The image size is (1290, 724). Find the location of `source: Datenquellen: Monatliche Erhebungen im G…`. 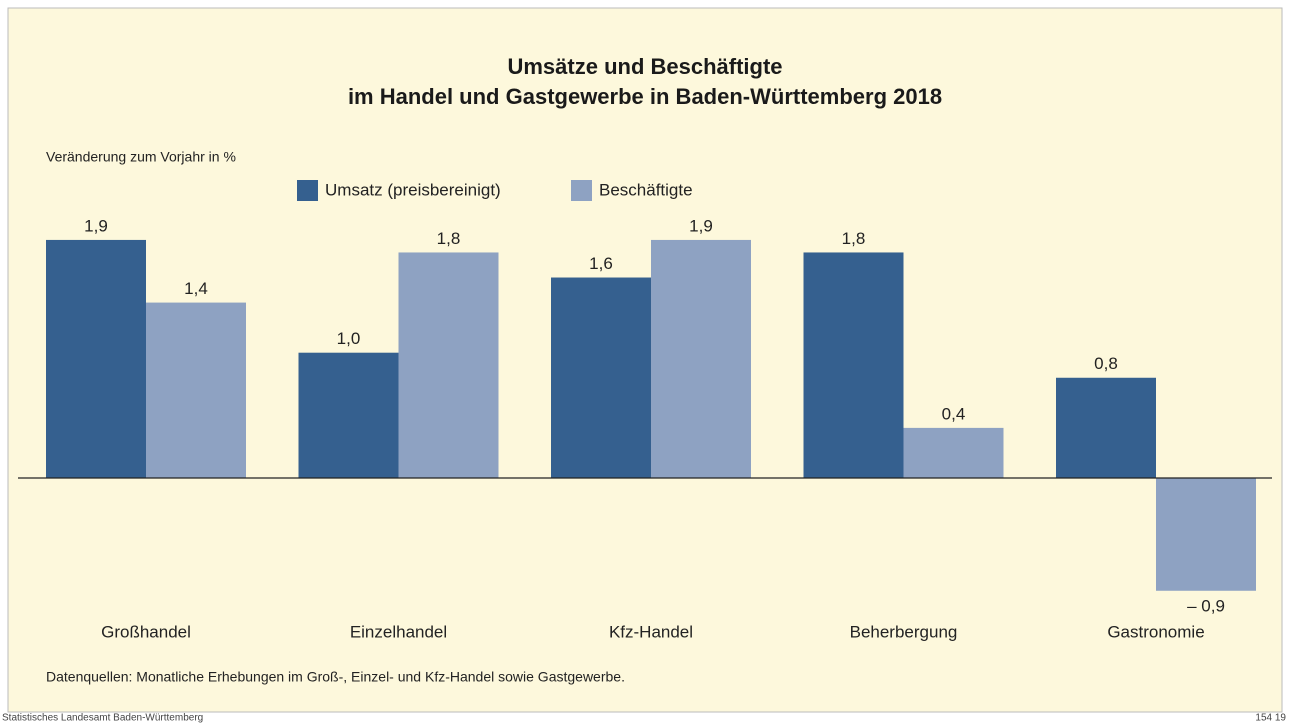

source: Datenquellen: Monatliche Erhebungen im G… is located at coordinates (335, 677).